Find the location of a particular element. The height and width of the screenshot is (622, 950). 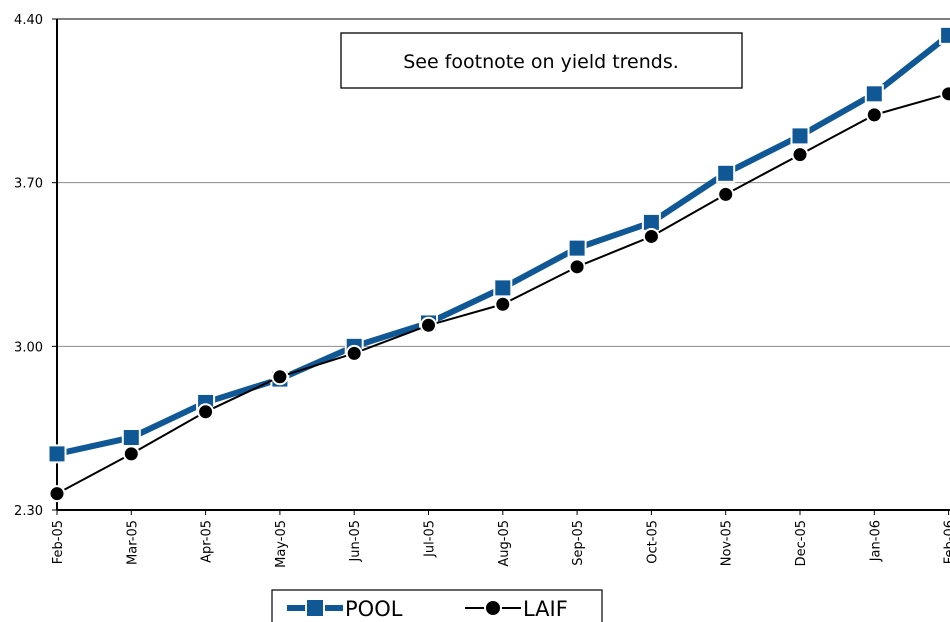

x-tick-label: Apr-05 is located at coordinates (207, 541).